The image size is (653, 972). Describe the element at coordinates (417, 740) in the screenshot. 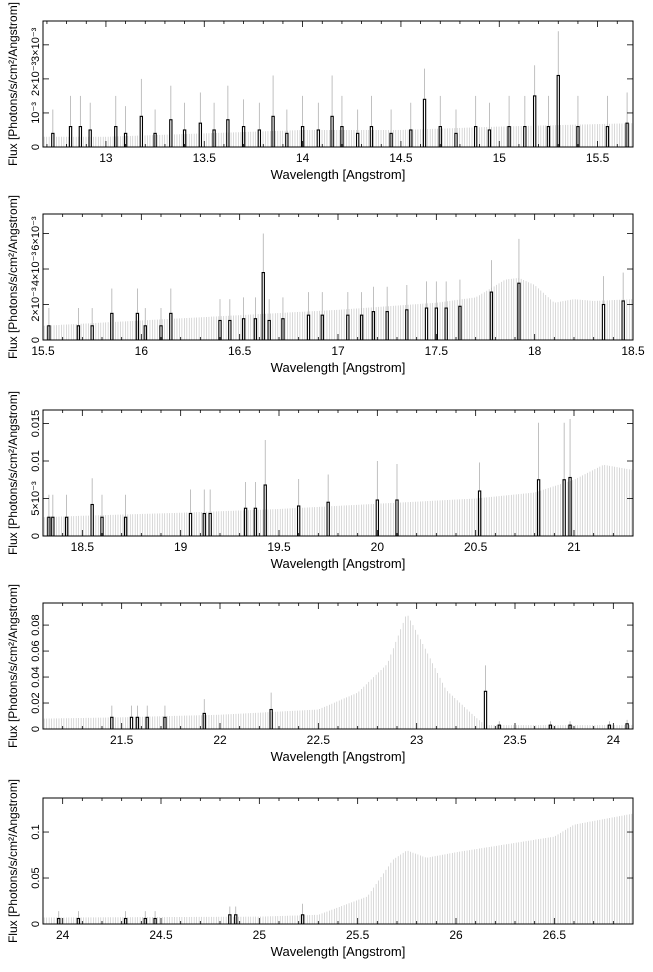

I see `x-tick-label: 23` at that location.